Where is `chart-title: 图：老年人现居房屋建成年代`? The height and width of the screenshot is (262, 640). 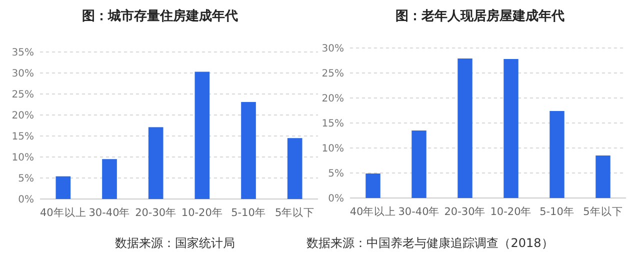 chart-title: 图：老年人现居房屋建成年代 is located at coordinates (480, 16).